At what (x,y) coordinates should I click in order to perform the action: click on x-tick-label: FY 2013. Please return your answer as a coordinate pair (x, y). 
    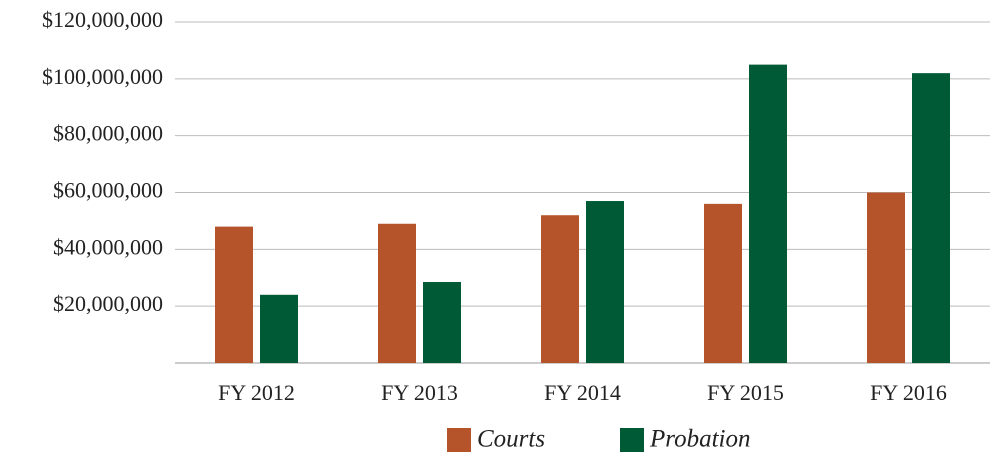
    Looking at the image, I should click on (419, 392).